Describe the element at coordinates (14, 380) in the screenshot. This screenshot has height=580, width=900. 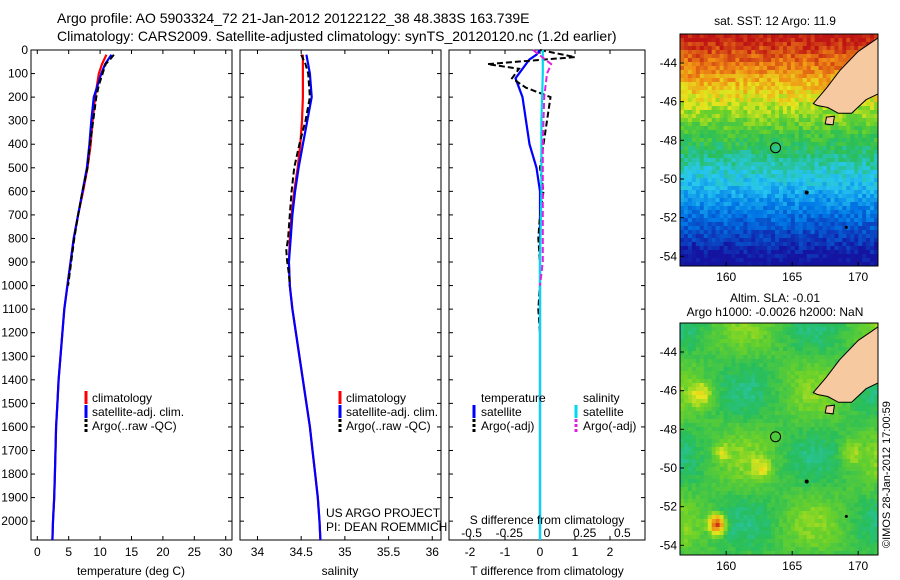
I see `y-tick-label: 1400` at that location.